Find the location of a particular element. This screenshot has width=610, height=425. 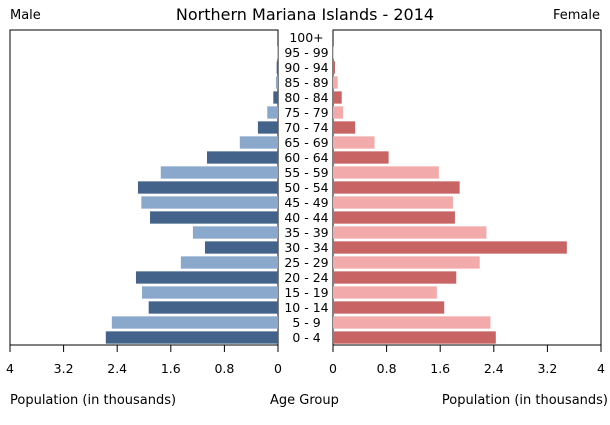

age-group-label: 0 - 4 is located at coordinates (306, 337).